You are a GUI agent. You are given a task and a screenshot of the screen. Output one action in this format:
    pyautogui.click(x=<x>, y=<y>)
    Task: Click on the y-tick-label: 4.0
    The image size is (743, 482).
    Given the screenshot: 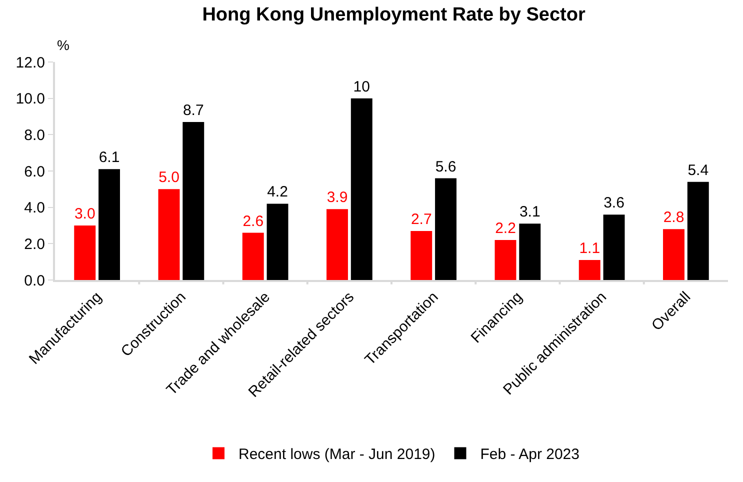 What is the action you would take?
    pyautogui.click(x=34, y=208)
    